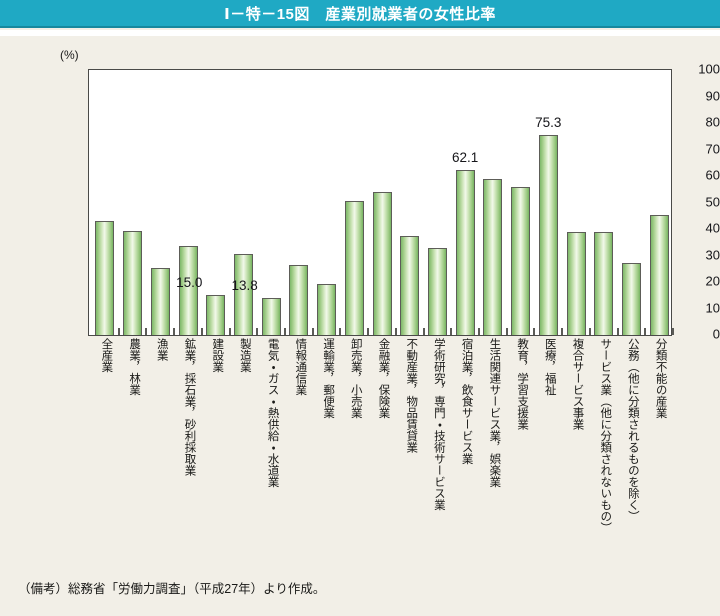  What do you see at coordinates (522, 384) in the screenshot?
I see `x-axis-category-label: 教育，学習支援業` at bounding box center [522, 384].